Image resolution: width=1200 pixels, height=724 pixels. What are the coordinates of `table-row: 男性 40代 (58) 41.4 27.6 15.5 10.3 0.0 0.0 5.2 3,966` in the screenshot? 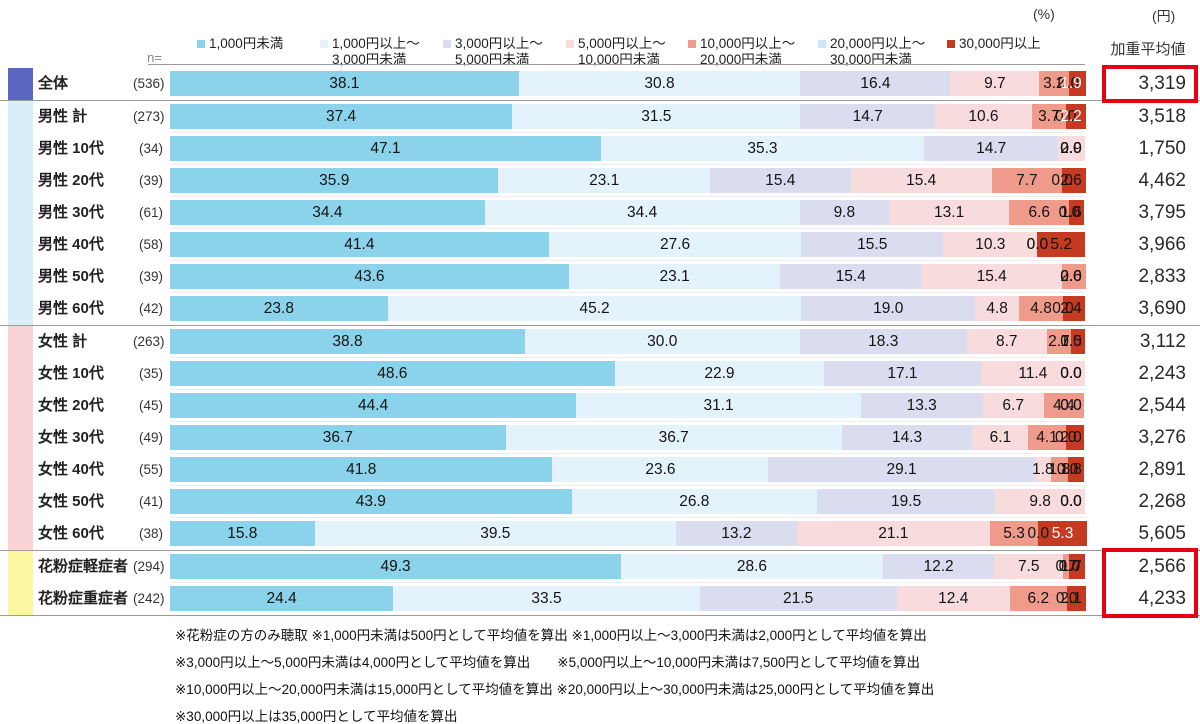 It's located at (600, 245).